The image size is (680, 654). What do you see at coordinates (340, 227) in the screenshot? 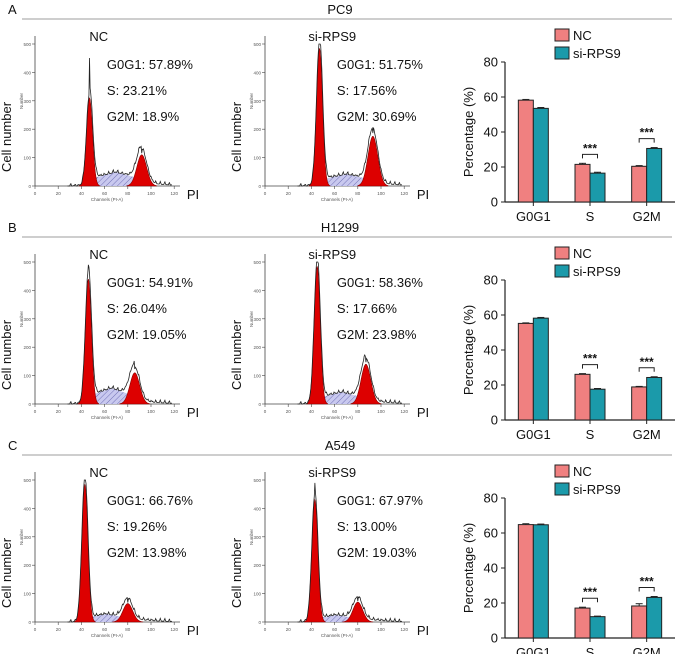
I see `cell-line-title: H1299` at bounding box center [340, 227].